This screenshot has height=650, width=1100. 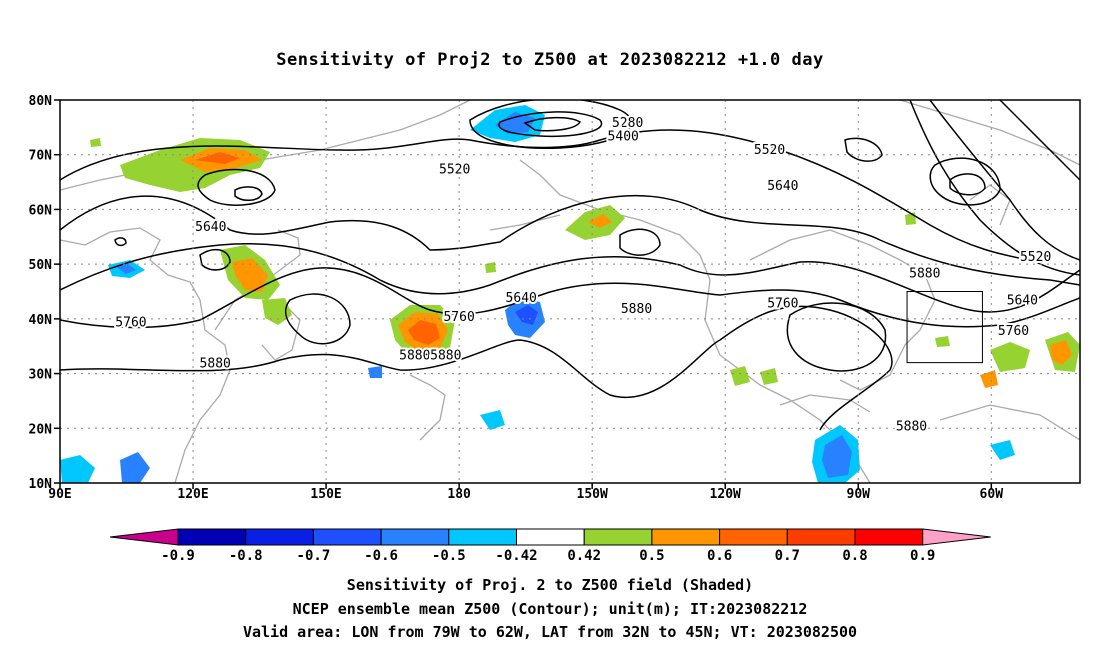 What do you see at coordinates (449, 556) in the screenshot?
I see `colorbar-tick-label: -0.5` at bounding box center [449, 556].